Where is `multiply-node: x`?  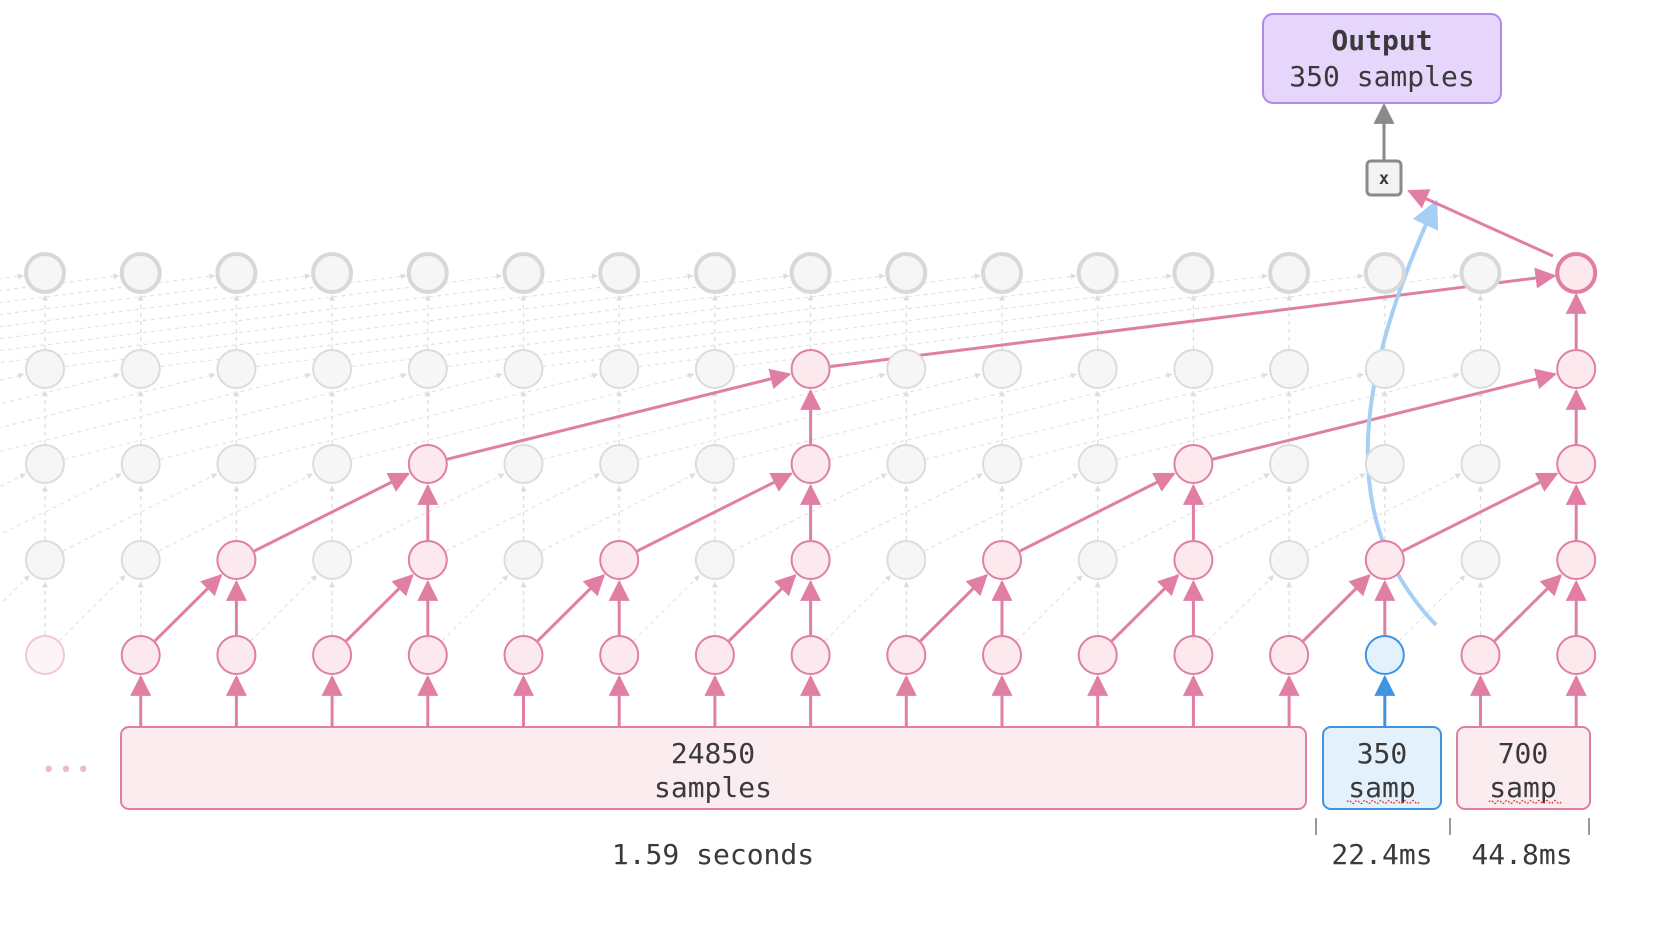 multiply-node: x is located at coordinates (1384, 178).